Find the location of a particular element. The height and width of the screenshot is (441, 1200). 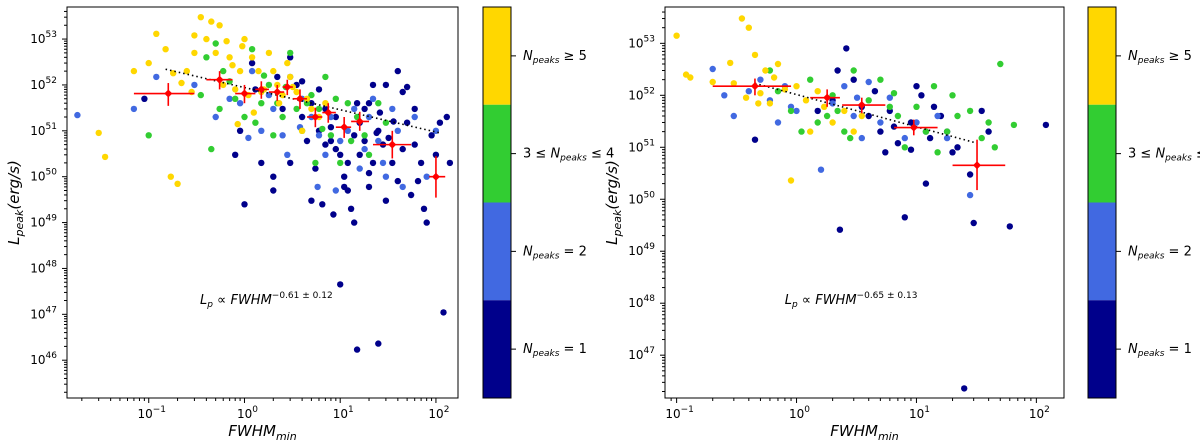

x-tick-label: 10⁻¹ is located at coordinates (151, 413).